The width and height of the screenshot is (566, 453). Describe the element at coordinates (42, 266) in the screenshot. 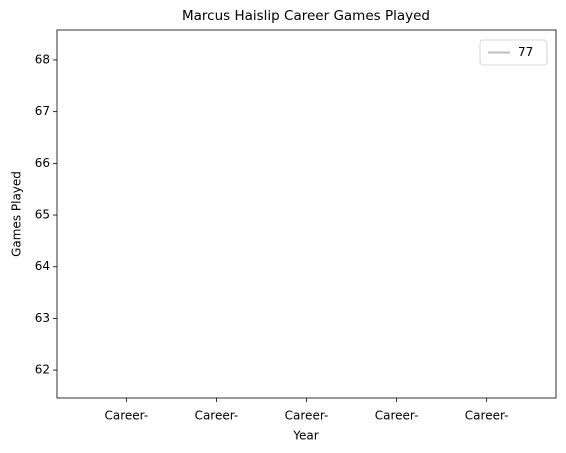

I see `y-tick-label: 64` at that location.